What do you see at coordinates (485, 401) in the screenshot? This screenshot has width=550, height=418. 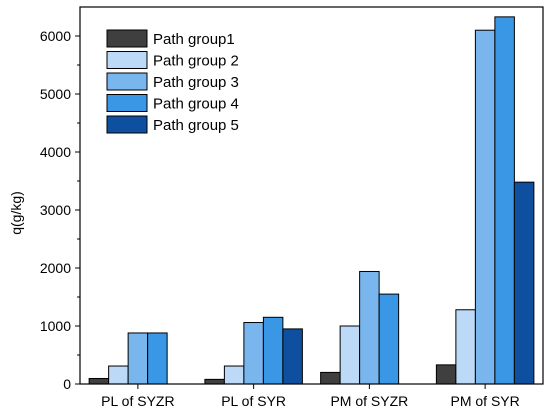 I see `x-tick-label: PM of SYR` at bounding box center [485, 401].